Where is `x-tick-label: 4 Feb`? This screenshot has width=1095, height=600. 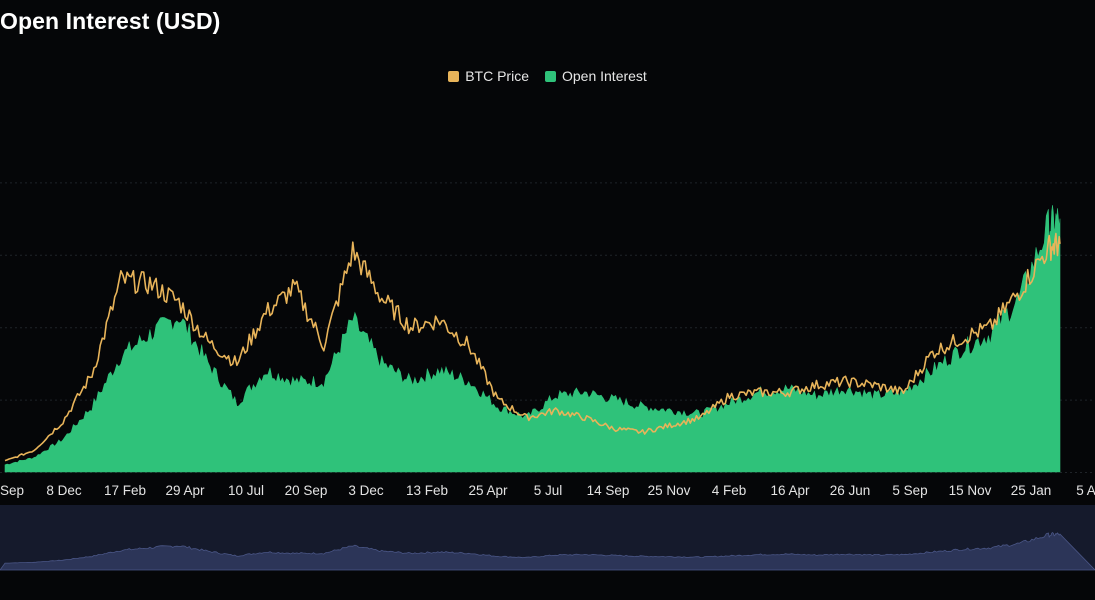 x-tick-label: 4 Feb is located at coordinates (729, 490).